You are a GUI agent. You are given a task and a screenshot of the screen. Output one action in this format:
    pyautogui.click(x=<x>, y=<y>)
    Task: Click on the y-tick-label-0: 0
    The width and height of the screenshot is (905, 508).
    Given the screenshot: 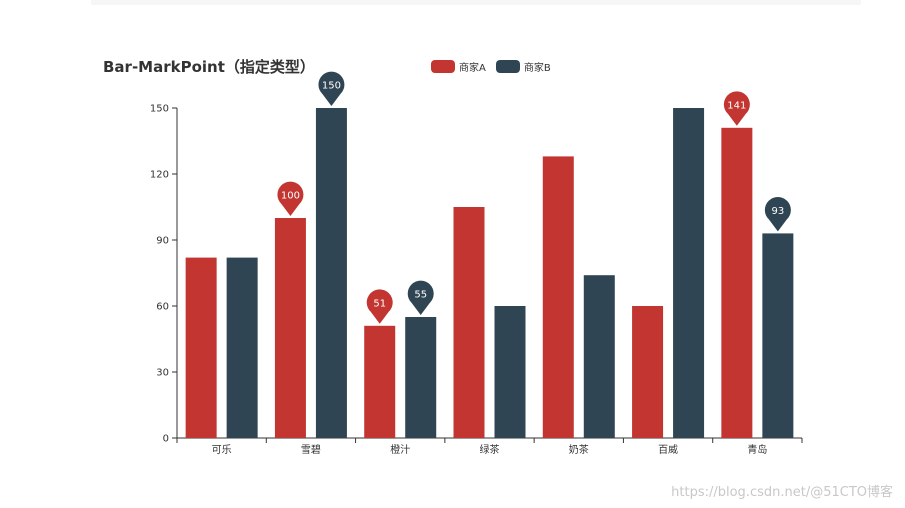 What is the action you would take?
    pyautogui.click(x=166, y=439)
    